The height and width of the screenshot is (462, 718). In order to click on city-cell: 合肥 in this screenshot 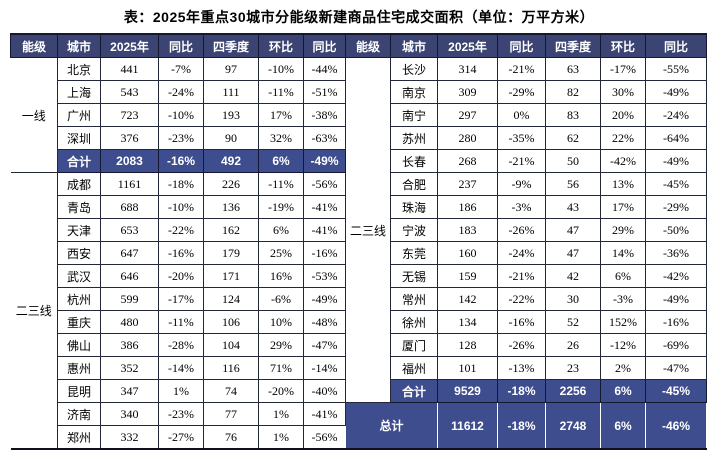, I will do `click(414, 184)`.